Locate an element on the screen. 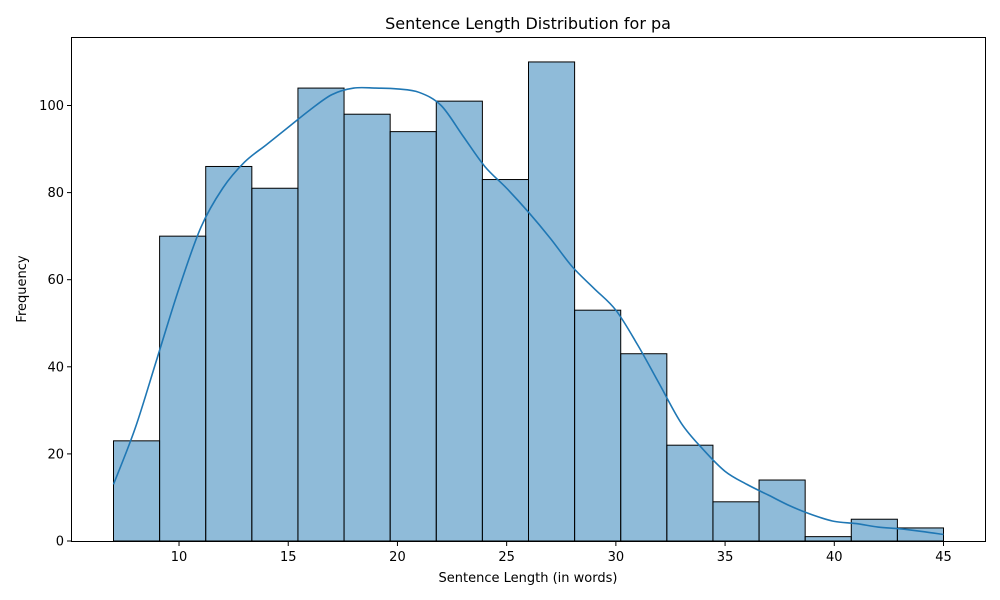 The image size is (1000, 600). x-tick-label: 30 is located at coordinates (616, 557).